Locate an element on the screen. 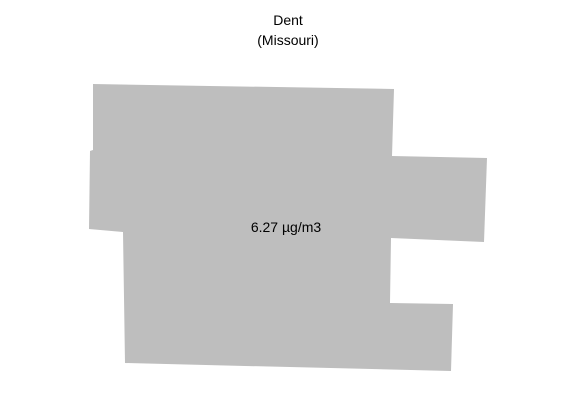 The image size is (576, 416). map-title: Dent (Missouri) is located at coordinates (288, 30).